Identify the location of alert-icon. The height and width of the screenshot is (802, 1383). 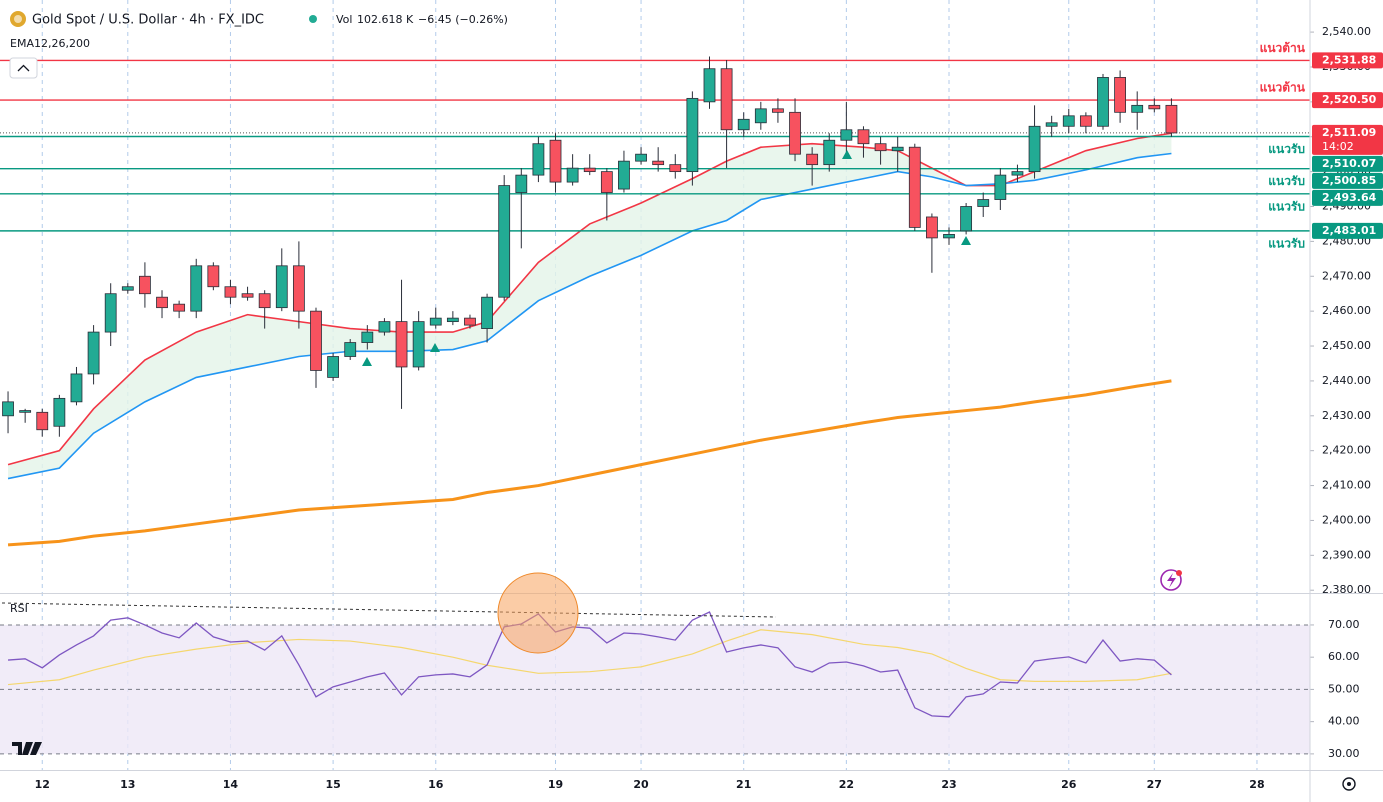
(1171, 580).